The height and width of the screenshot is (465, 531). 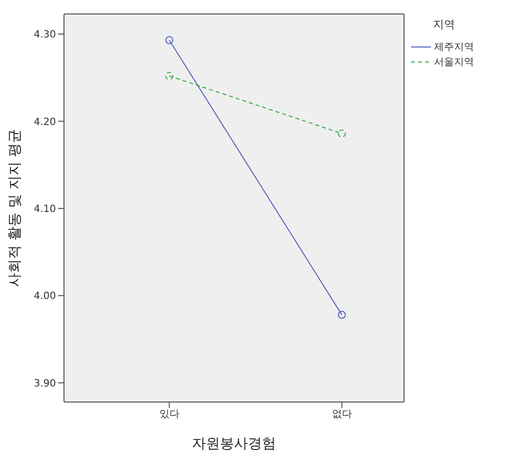 What do you see at coordinates (169, 414) in the screenshot?
I see `x-tick-label: 있다` at bounding box center [169, 414].